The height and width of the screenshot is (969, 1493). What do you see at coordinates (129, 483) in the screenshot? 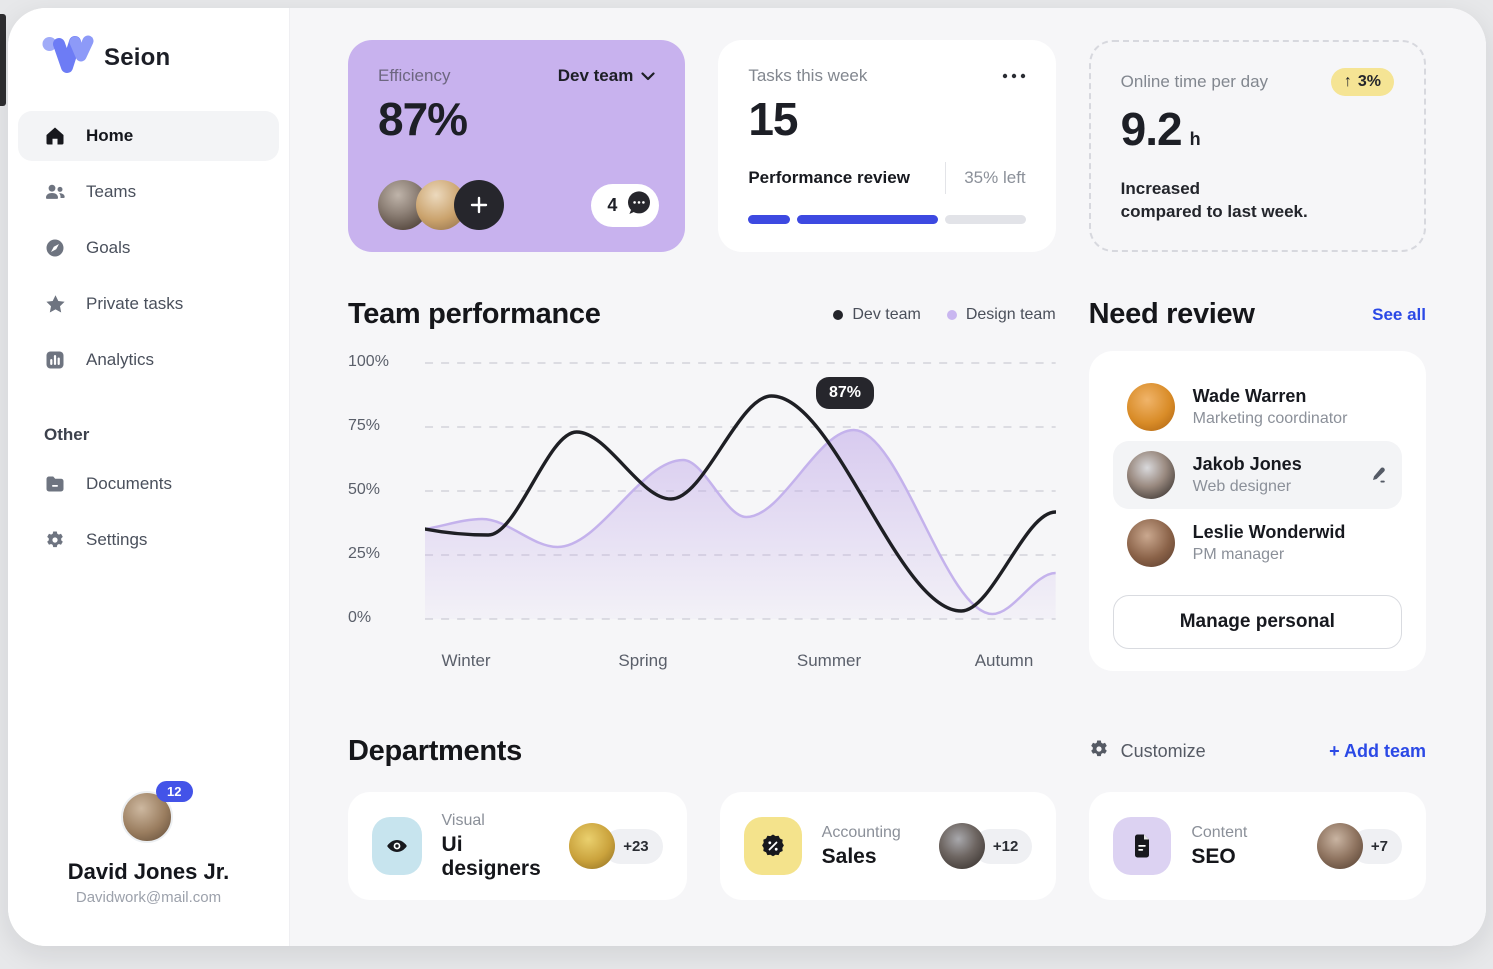
I see `sidebar-item-label: Documents` at bounding box center [129, 483].